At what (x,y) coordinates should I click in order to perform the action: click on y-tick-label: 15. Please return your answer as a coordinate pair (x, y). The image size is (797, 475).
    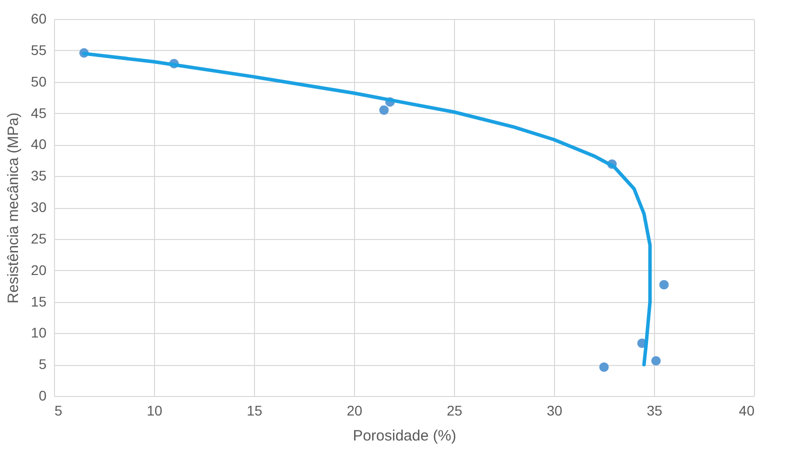
    Looking at the image, I should click on (38, 301).